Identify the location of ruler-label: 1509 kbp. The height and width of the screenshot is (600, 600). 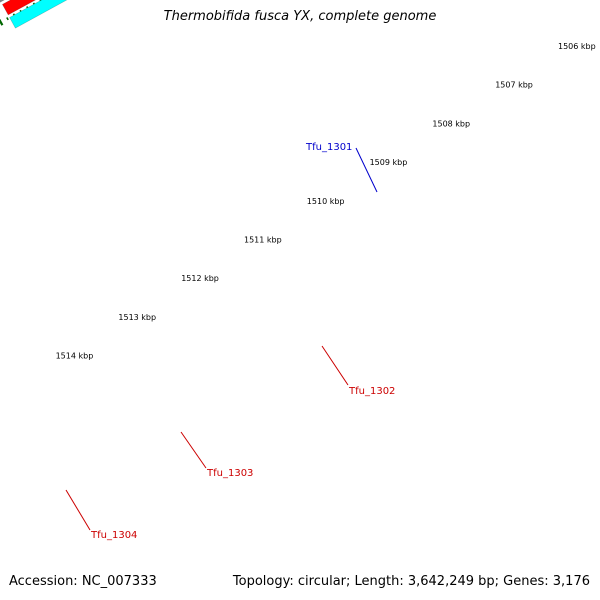
(389, 162).